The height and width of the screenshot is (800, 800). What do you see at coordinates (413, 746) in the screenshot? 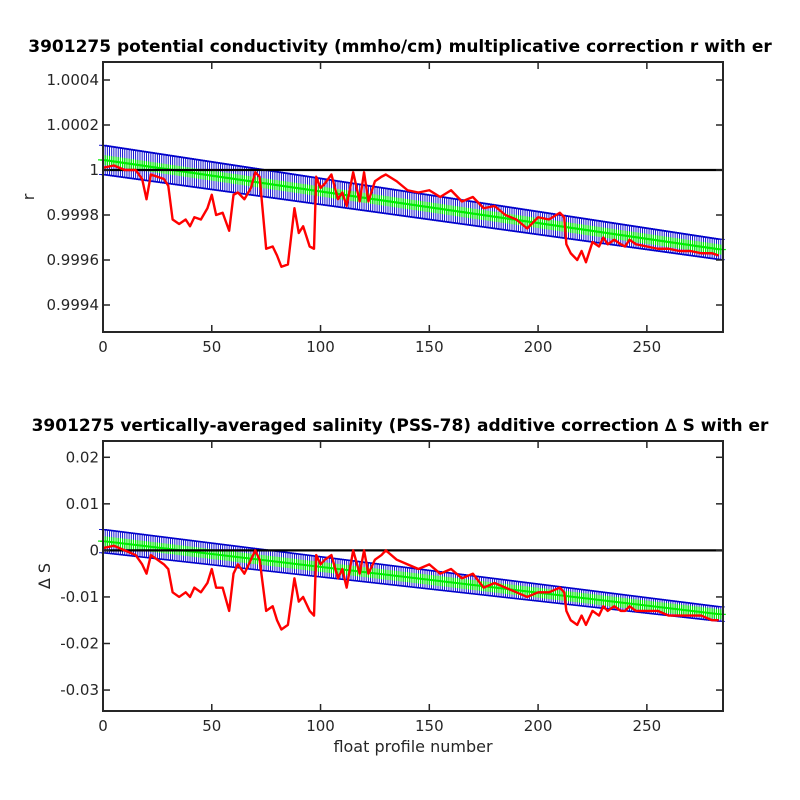
I see `x-axis-label-deltas: float profile number` at bounding box center [413, 746].